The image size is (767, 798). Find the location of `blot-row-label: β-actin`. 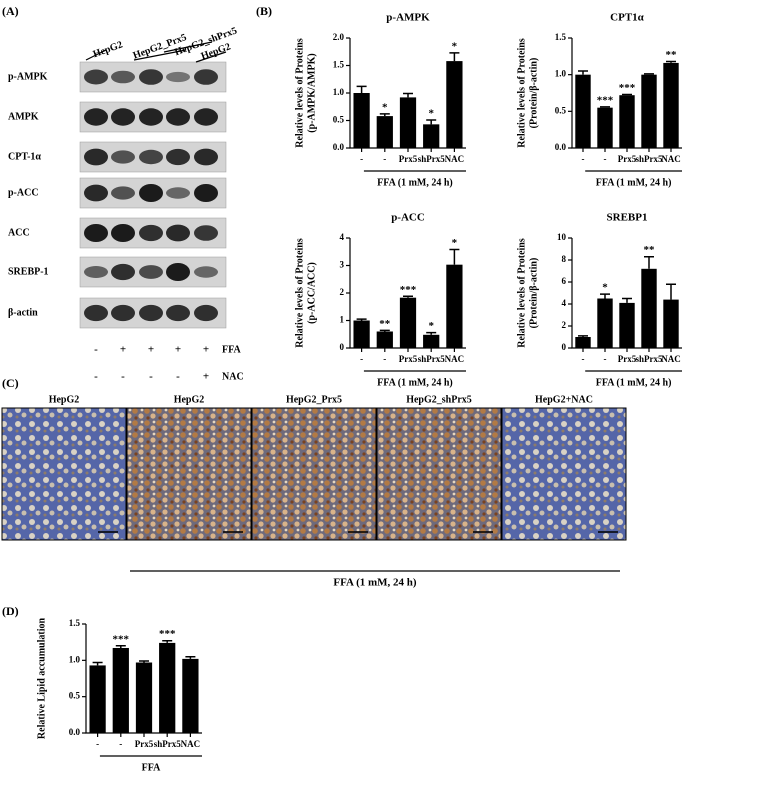

blot-row-label: β-actin is located at coordinates (23, 312).